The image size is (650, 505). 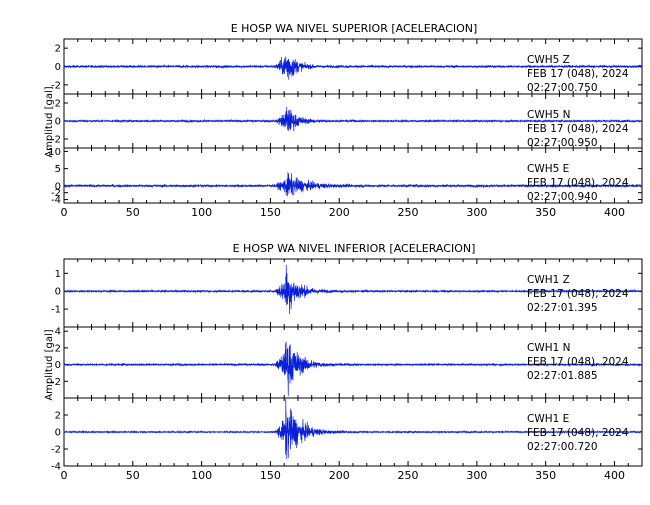 I want to click on trace-panel: 1 0 -1 CWH1 Z FEB 17 (048), 2024 02:27:01.395, so click(x=347, y=293).